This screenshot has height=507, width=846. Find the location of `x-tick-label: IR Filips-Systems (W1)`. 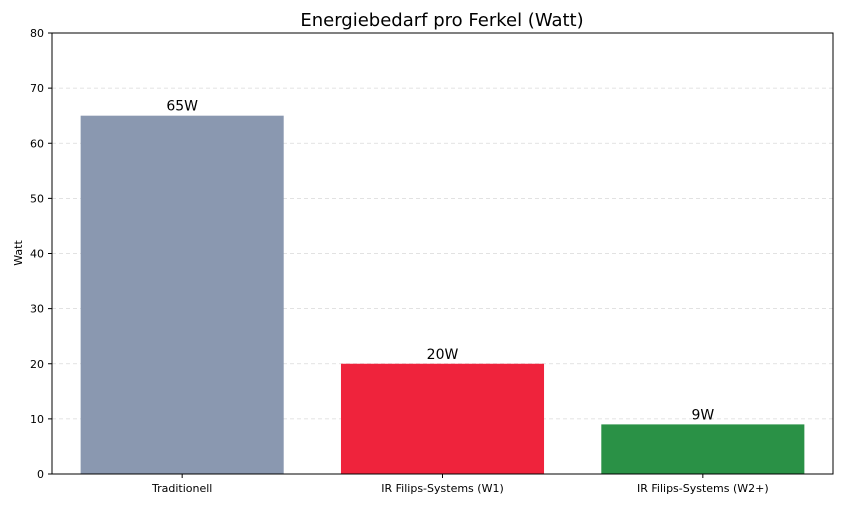

x-tick-label: IR Filips-Systems (W1) is located at coordinates (442, 488).